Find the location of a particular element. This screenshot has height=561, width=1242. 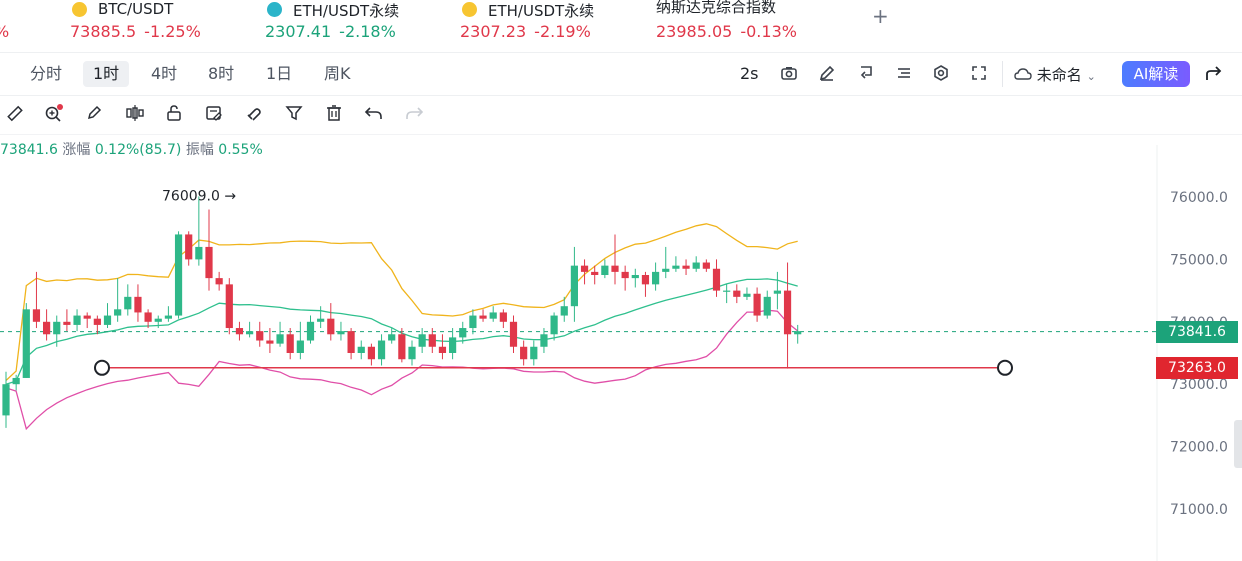

y-tick-label: 72000.0 is located at coordinates (1199, 448).